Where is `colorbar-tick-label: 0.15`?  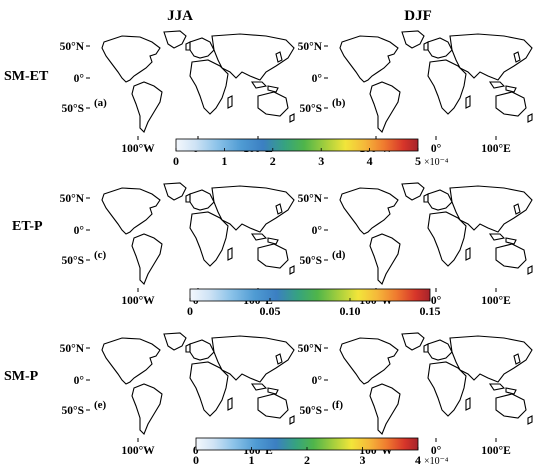
colorbar-tick-label: 0.15 is located at coordinates (430, 311).